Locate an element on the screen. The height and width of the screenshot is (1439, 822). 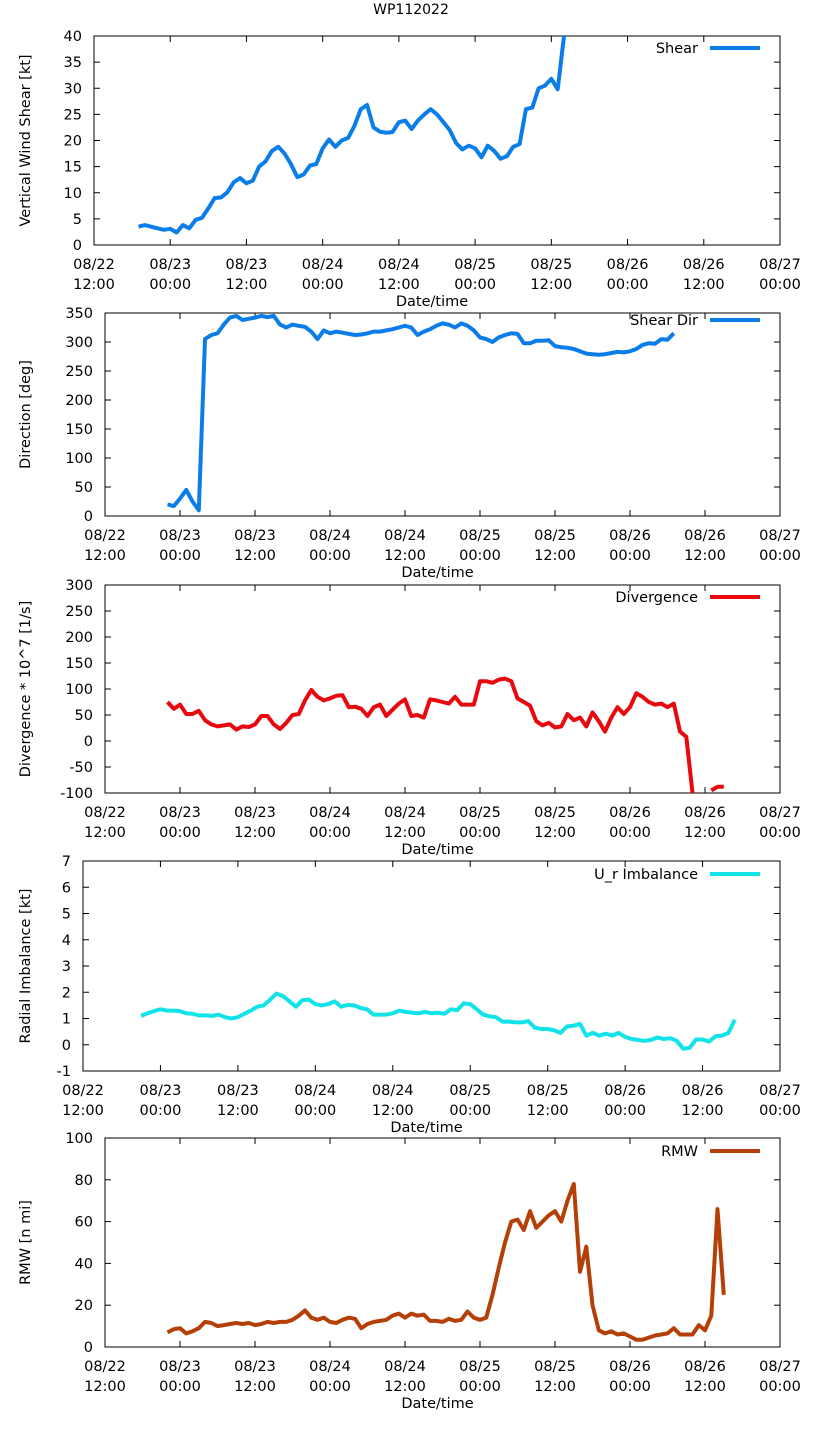
series-line-shear is located at coordinates (352, 135).